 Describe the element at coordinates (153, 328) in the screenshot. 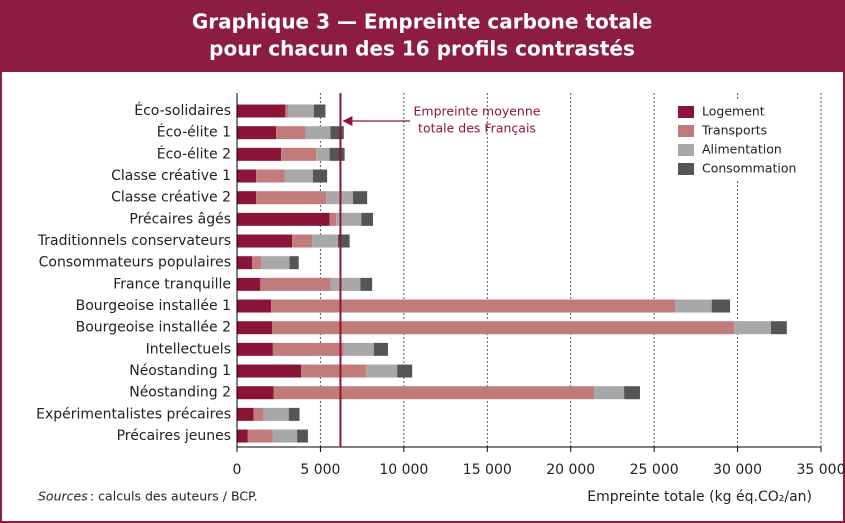

I see `y-tick-label: Bourgeoise installée 2` at that location.